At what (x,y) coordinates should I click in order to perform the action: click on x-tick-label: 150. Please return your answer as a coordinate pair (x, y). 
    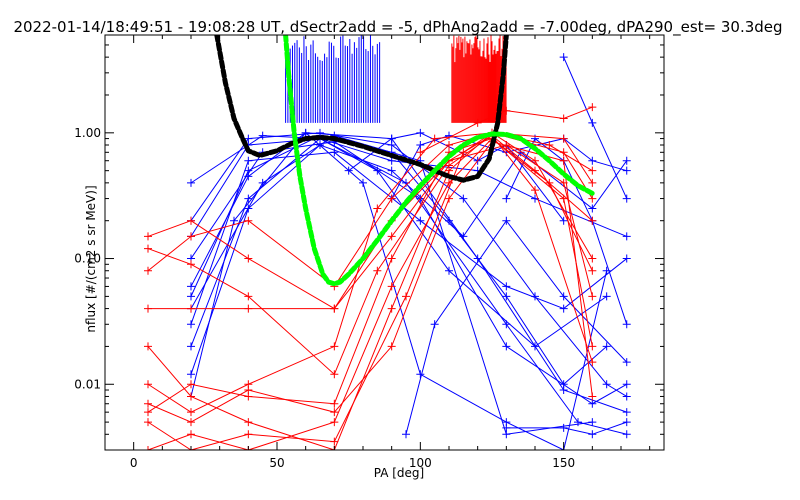
    Looking at the image, I should click on (563, 463).